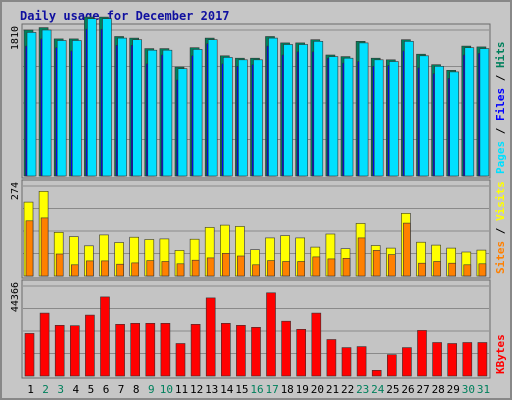 The image size is (512, 400). What do you see at coordinates (422, 389) in the screenshot?
I see `x-tick-day-27: 27` at bounding box center [422, 389].